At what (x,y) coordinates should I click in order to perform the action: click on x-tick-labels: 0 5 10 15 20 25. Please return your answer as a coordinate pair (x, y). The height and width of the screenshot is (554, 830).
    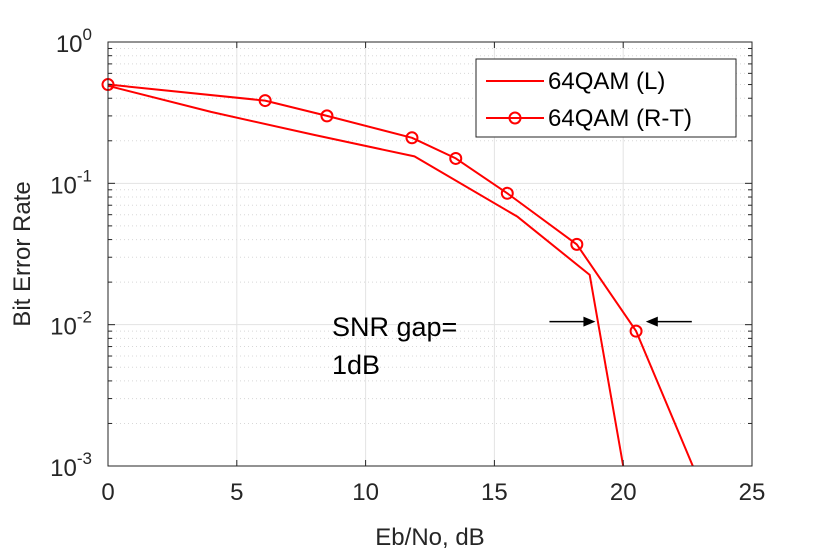
    Looking at the image, I should click on (433, 492).